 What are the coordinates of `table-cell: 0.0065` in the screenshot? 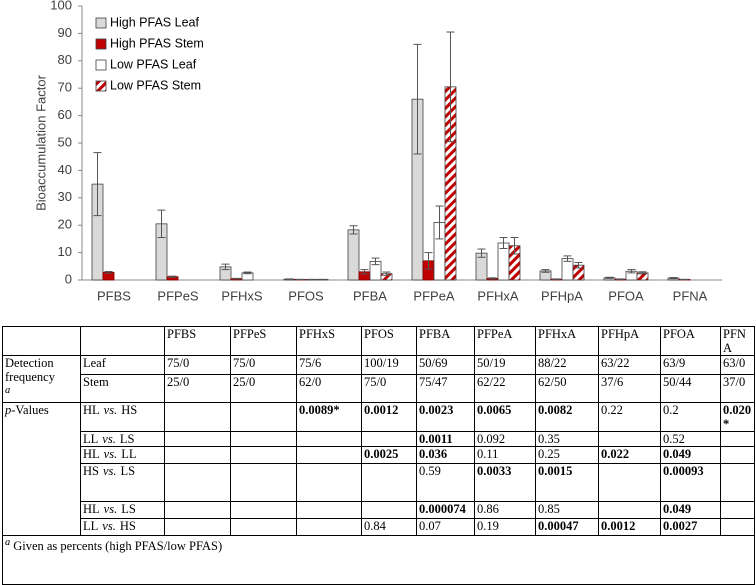 It's located at (505, 417).